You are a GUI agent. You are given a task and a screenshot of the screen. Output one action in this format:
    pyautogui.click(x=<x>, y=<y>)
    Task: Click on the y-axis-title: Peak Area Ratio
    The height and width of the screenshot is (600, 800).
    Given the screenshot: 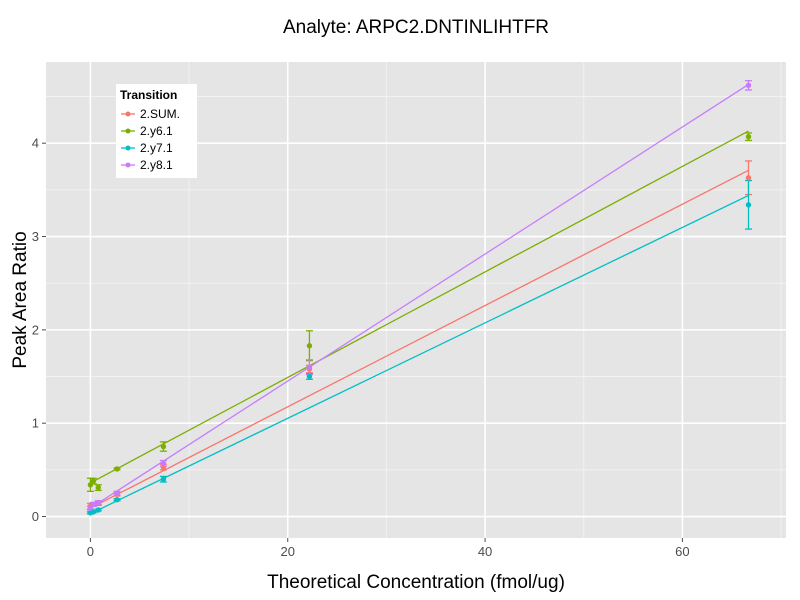 What is the action you would take?
    pyautogui.click(x=20, y=299)
    